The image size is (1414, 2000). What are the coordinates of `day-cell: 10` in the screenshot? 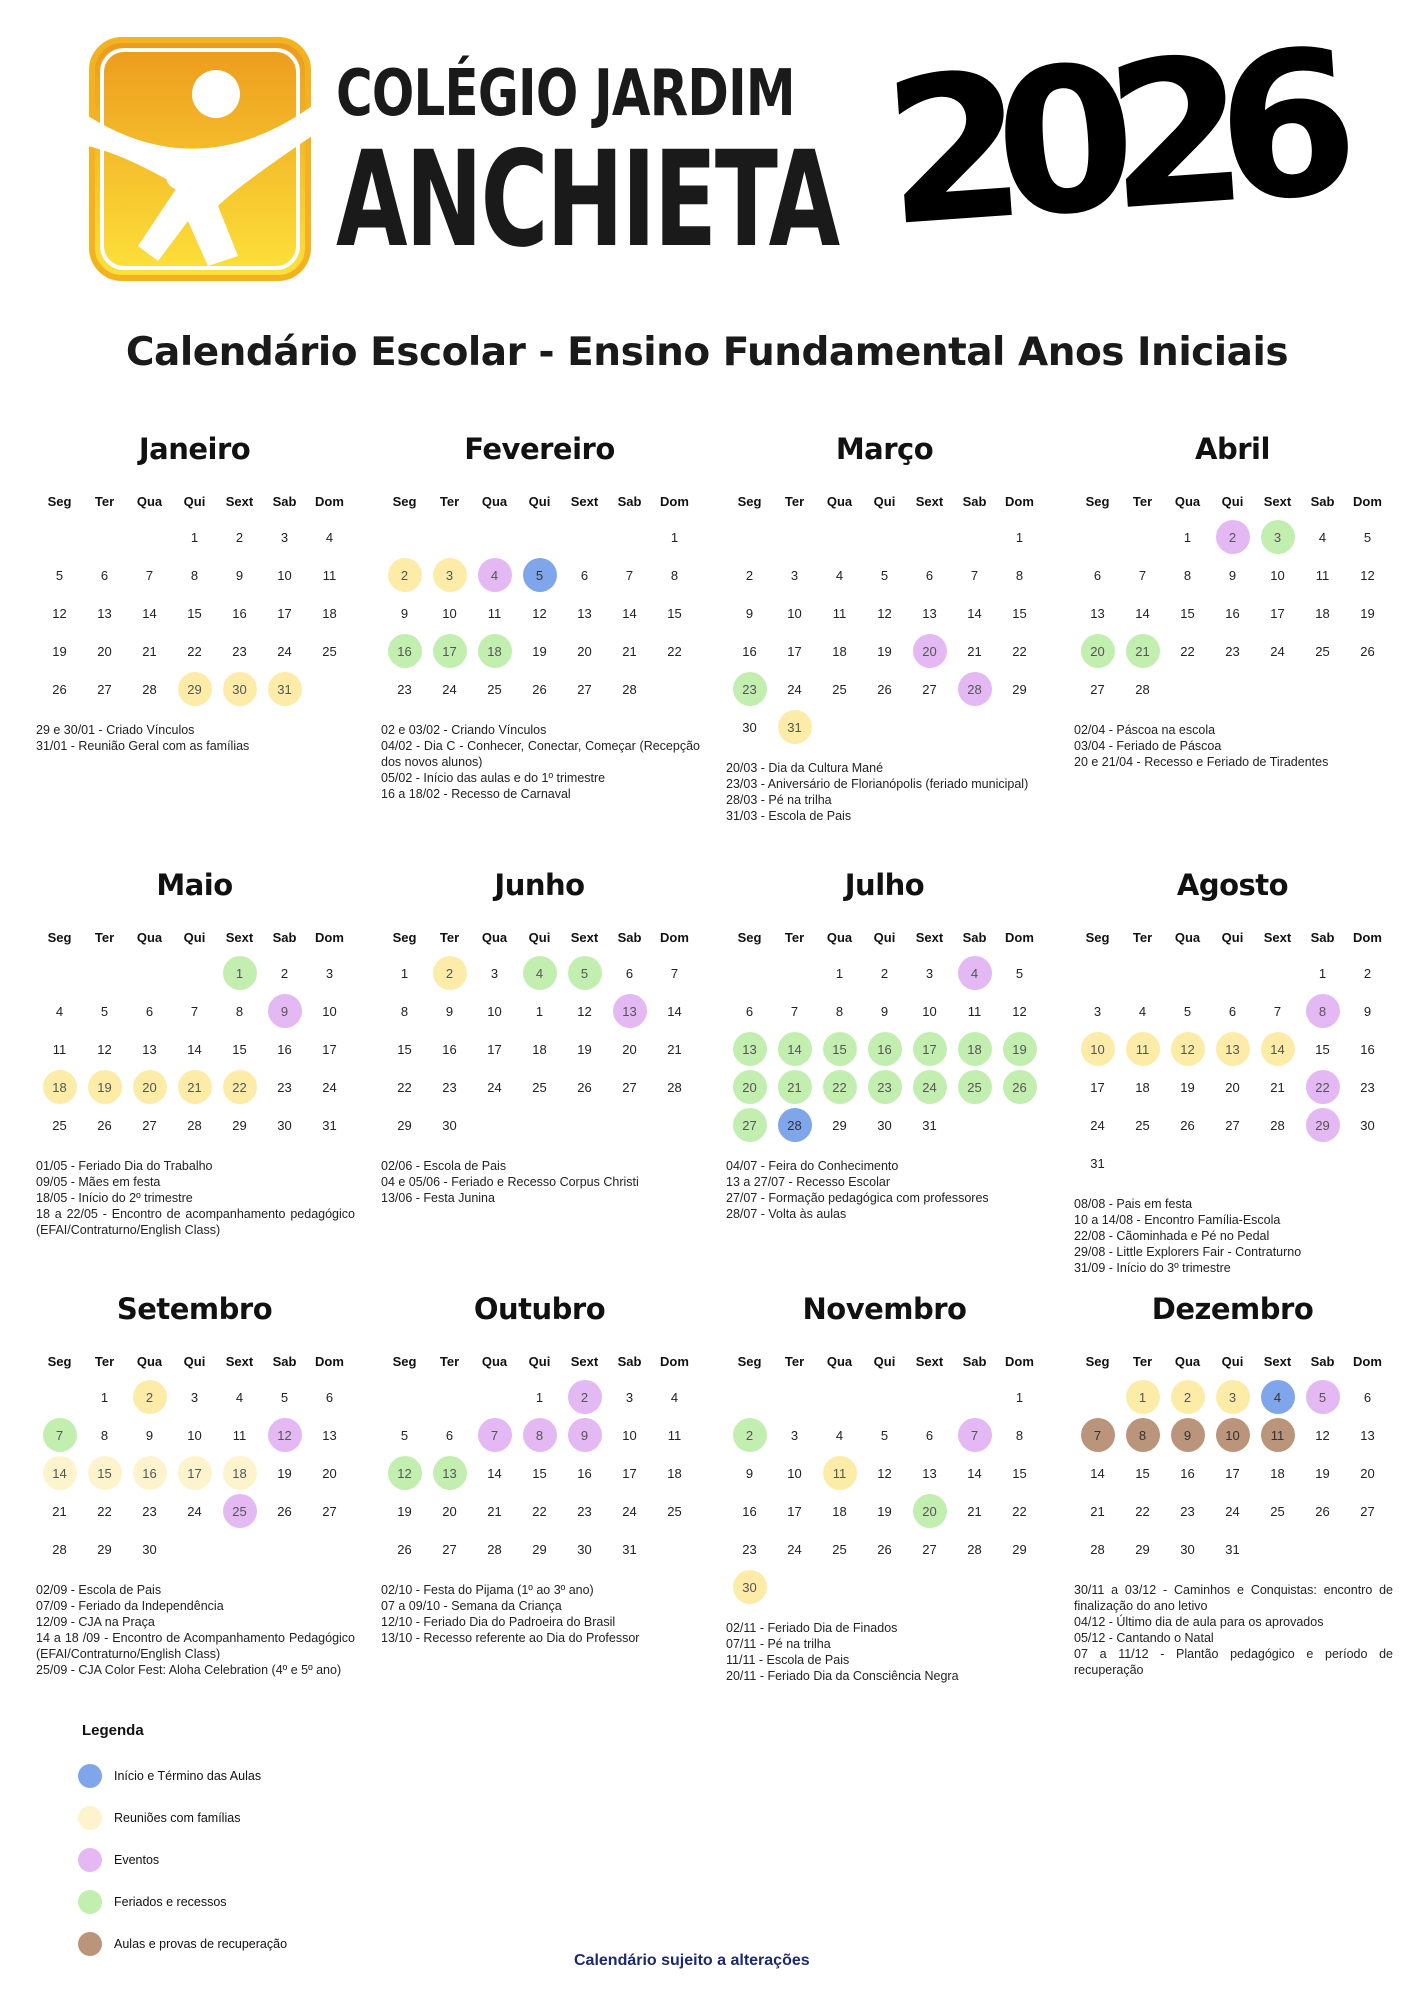 It's located at (629, 1435).